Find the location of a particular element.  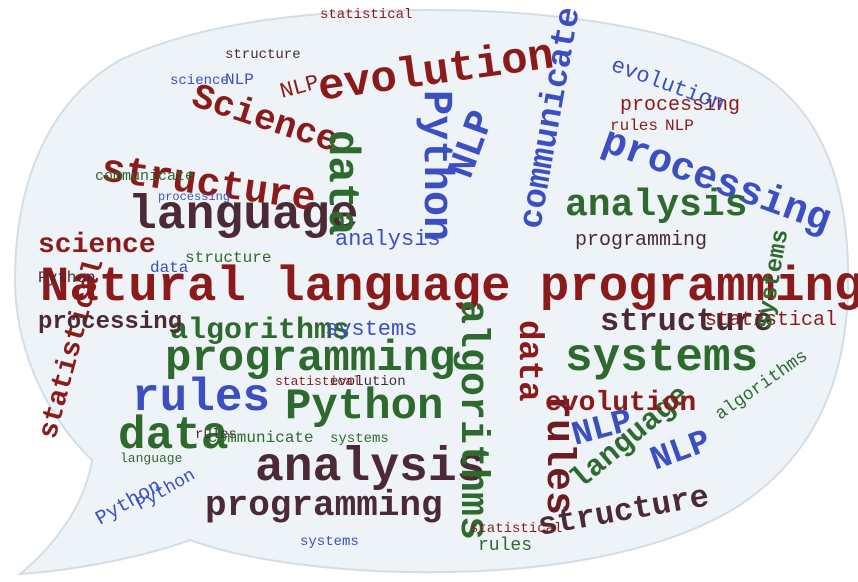

word-systems-bottom: systems is located at coordinates (329, 542).